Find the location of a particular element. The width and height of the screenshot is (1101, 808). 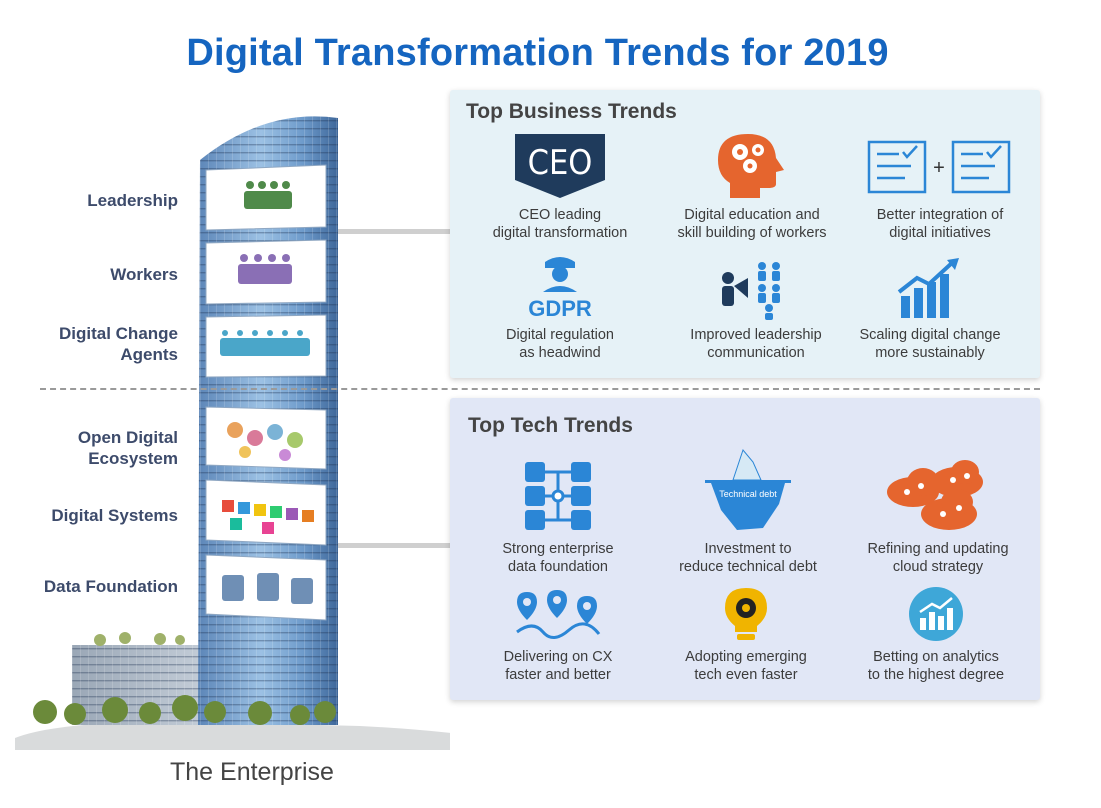

cloud-network-icon is located at coordinates (938, 494).